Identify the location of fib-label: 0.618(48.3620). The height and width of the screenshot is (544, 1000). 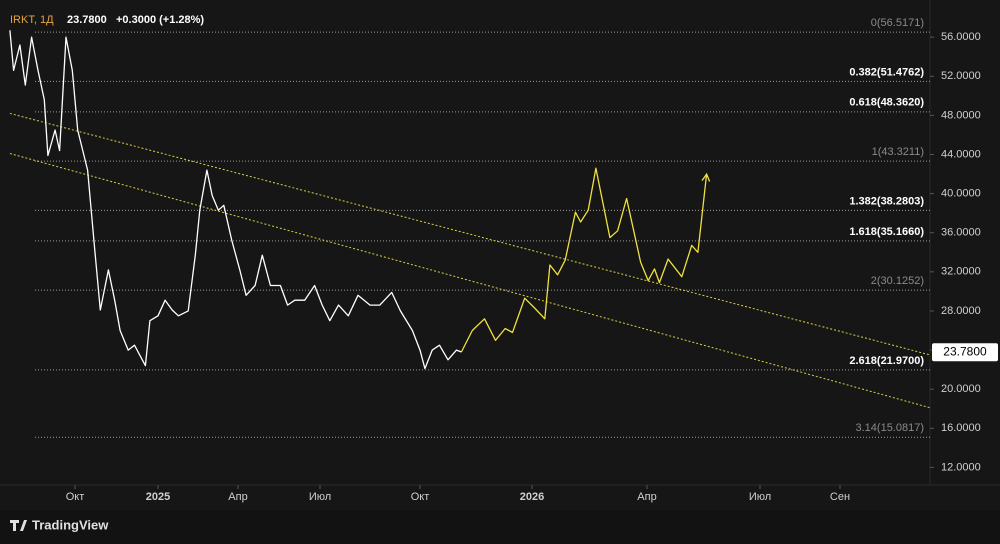
(886, 103).